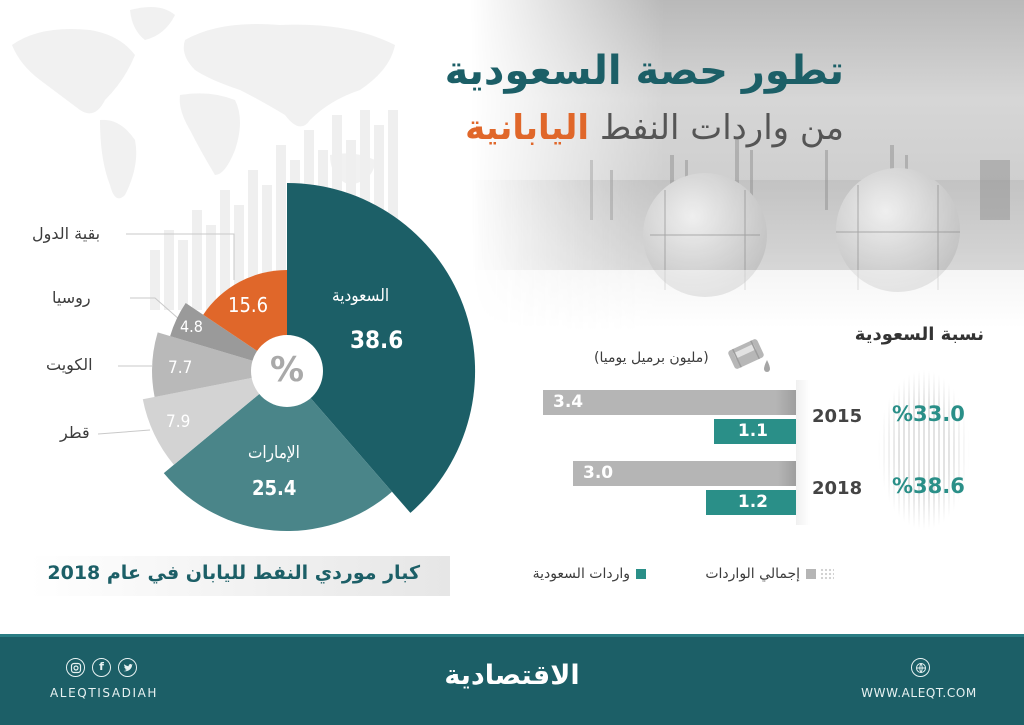 The image size is (1024, 725). Describe the element at coordinates (66, 233) in the screenshot. I see `country-label-rest: بقية الدول` at that location.